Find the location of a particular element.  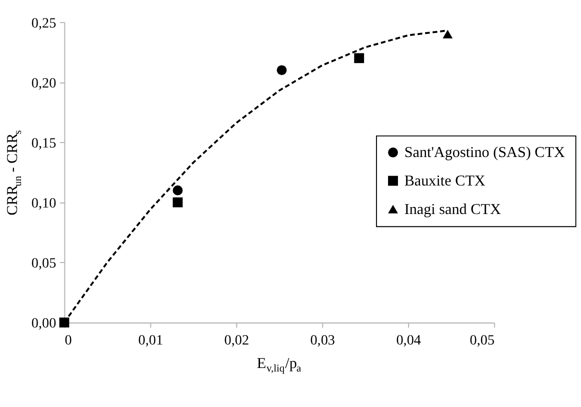

x-tick-label: 0,01 is located at coordinates (151, 340).